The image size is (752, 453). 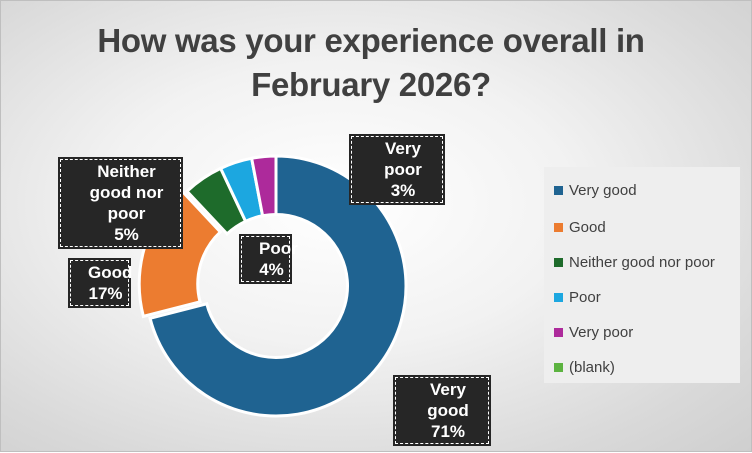 What do you see at coordinates (601, 332) in the screenshot?
I see `legend-label: Very poor` at bounding box center [601, 332].